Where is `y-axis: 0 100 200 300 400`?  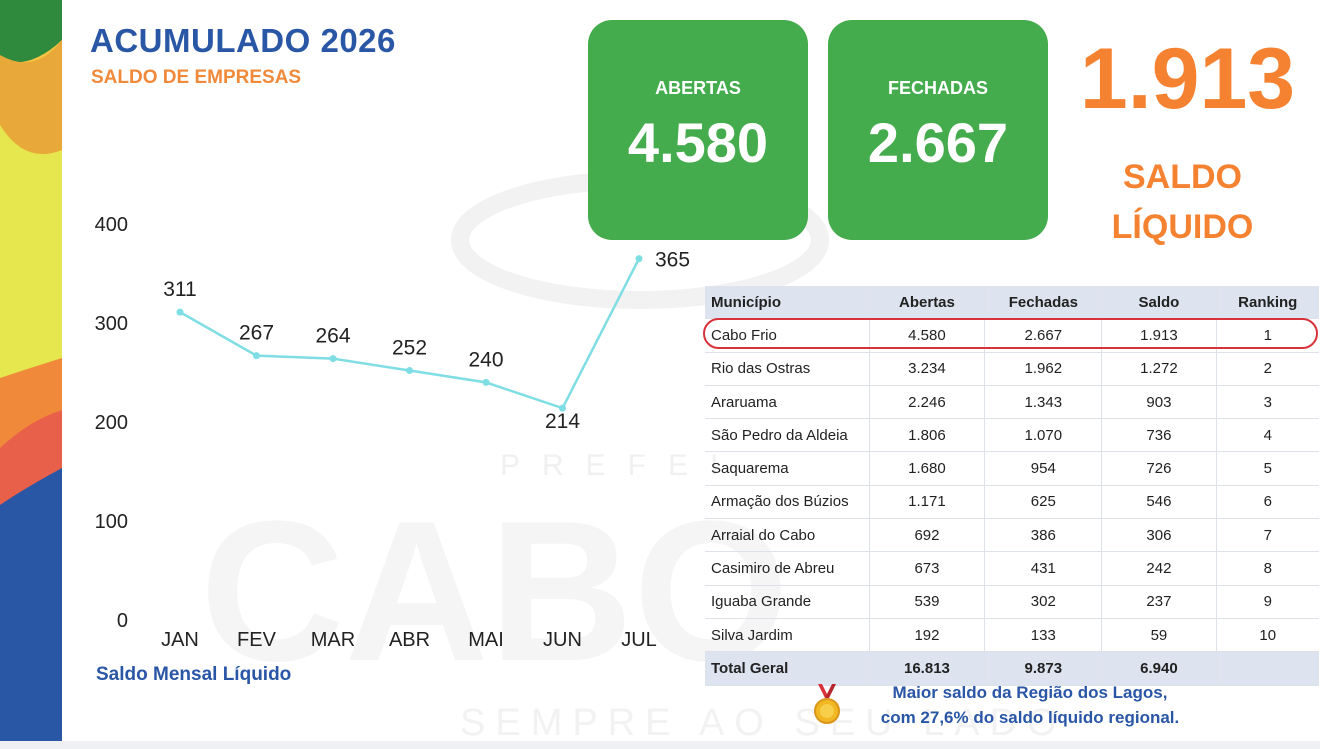
y-axis: 0 100 200 300 400 is located at coordinates (111, 423).